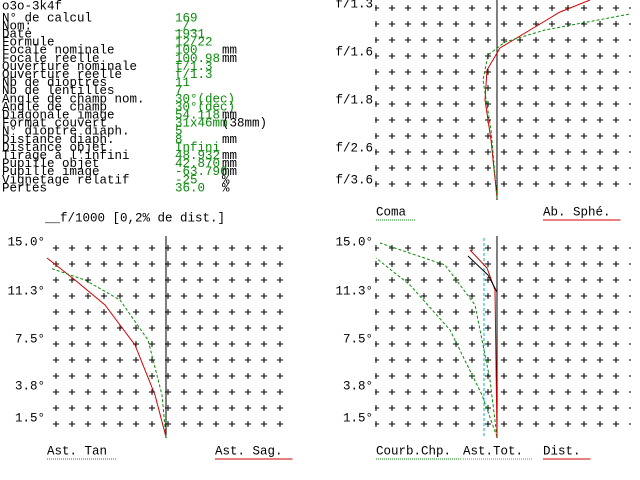 This screenshot has height=480, width=640. Describe the element at coordinates (391, 212) in the screenshot. I see `legend-label: Coma` at that location.